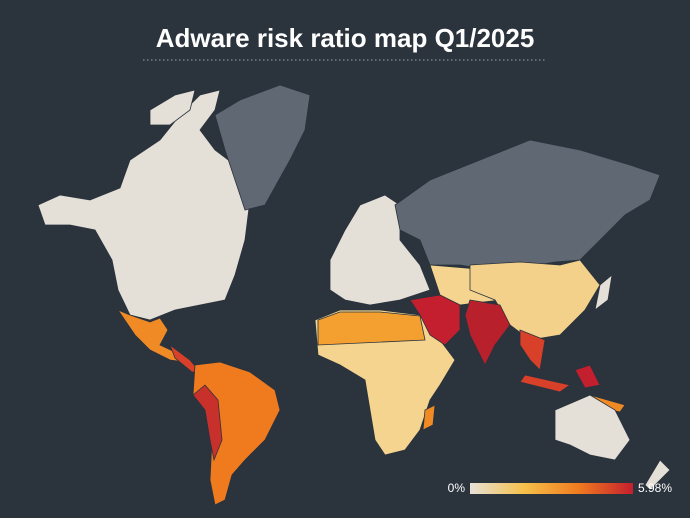  Describe the element at coordinates (657, 475) in the screenshot. I see `new-zealand` at that location.